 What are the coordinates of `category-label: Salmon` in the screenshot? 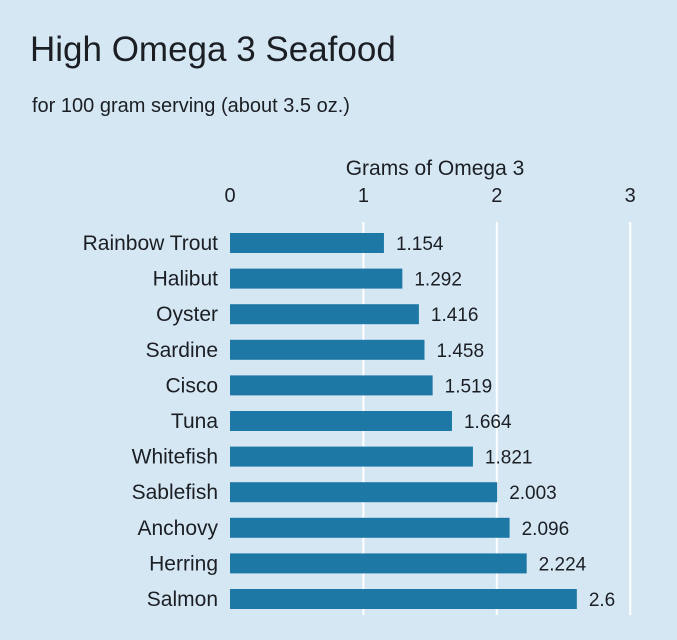 It's located at (182, 599).